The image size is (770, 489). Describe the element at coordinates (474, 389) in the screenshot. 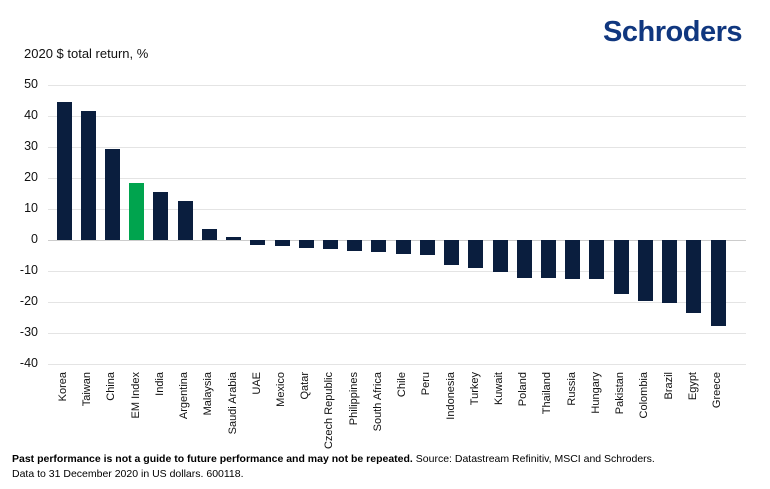

I see `x-axis-label-turkey: Turkey` at that location.